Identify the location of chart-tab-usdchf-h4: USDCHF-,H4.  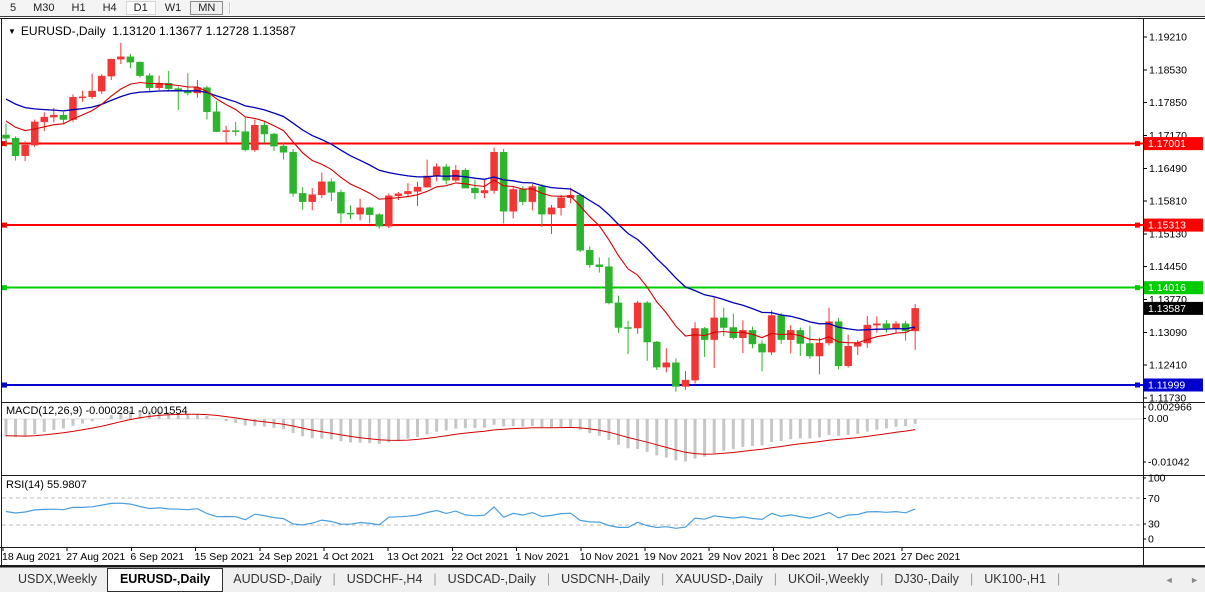
(384, 579).